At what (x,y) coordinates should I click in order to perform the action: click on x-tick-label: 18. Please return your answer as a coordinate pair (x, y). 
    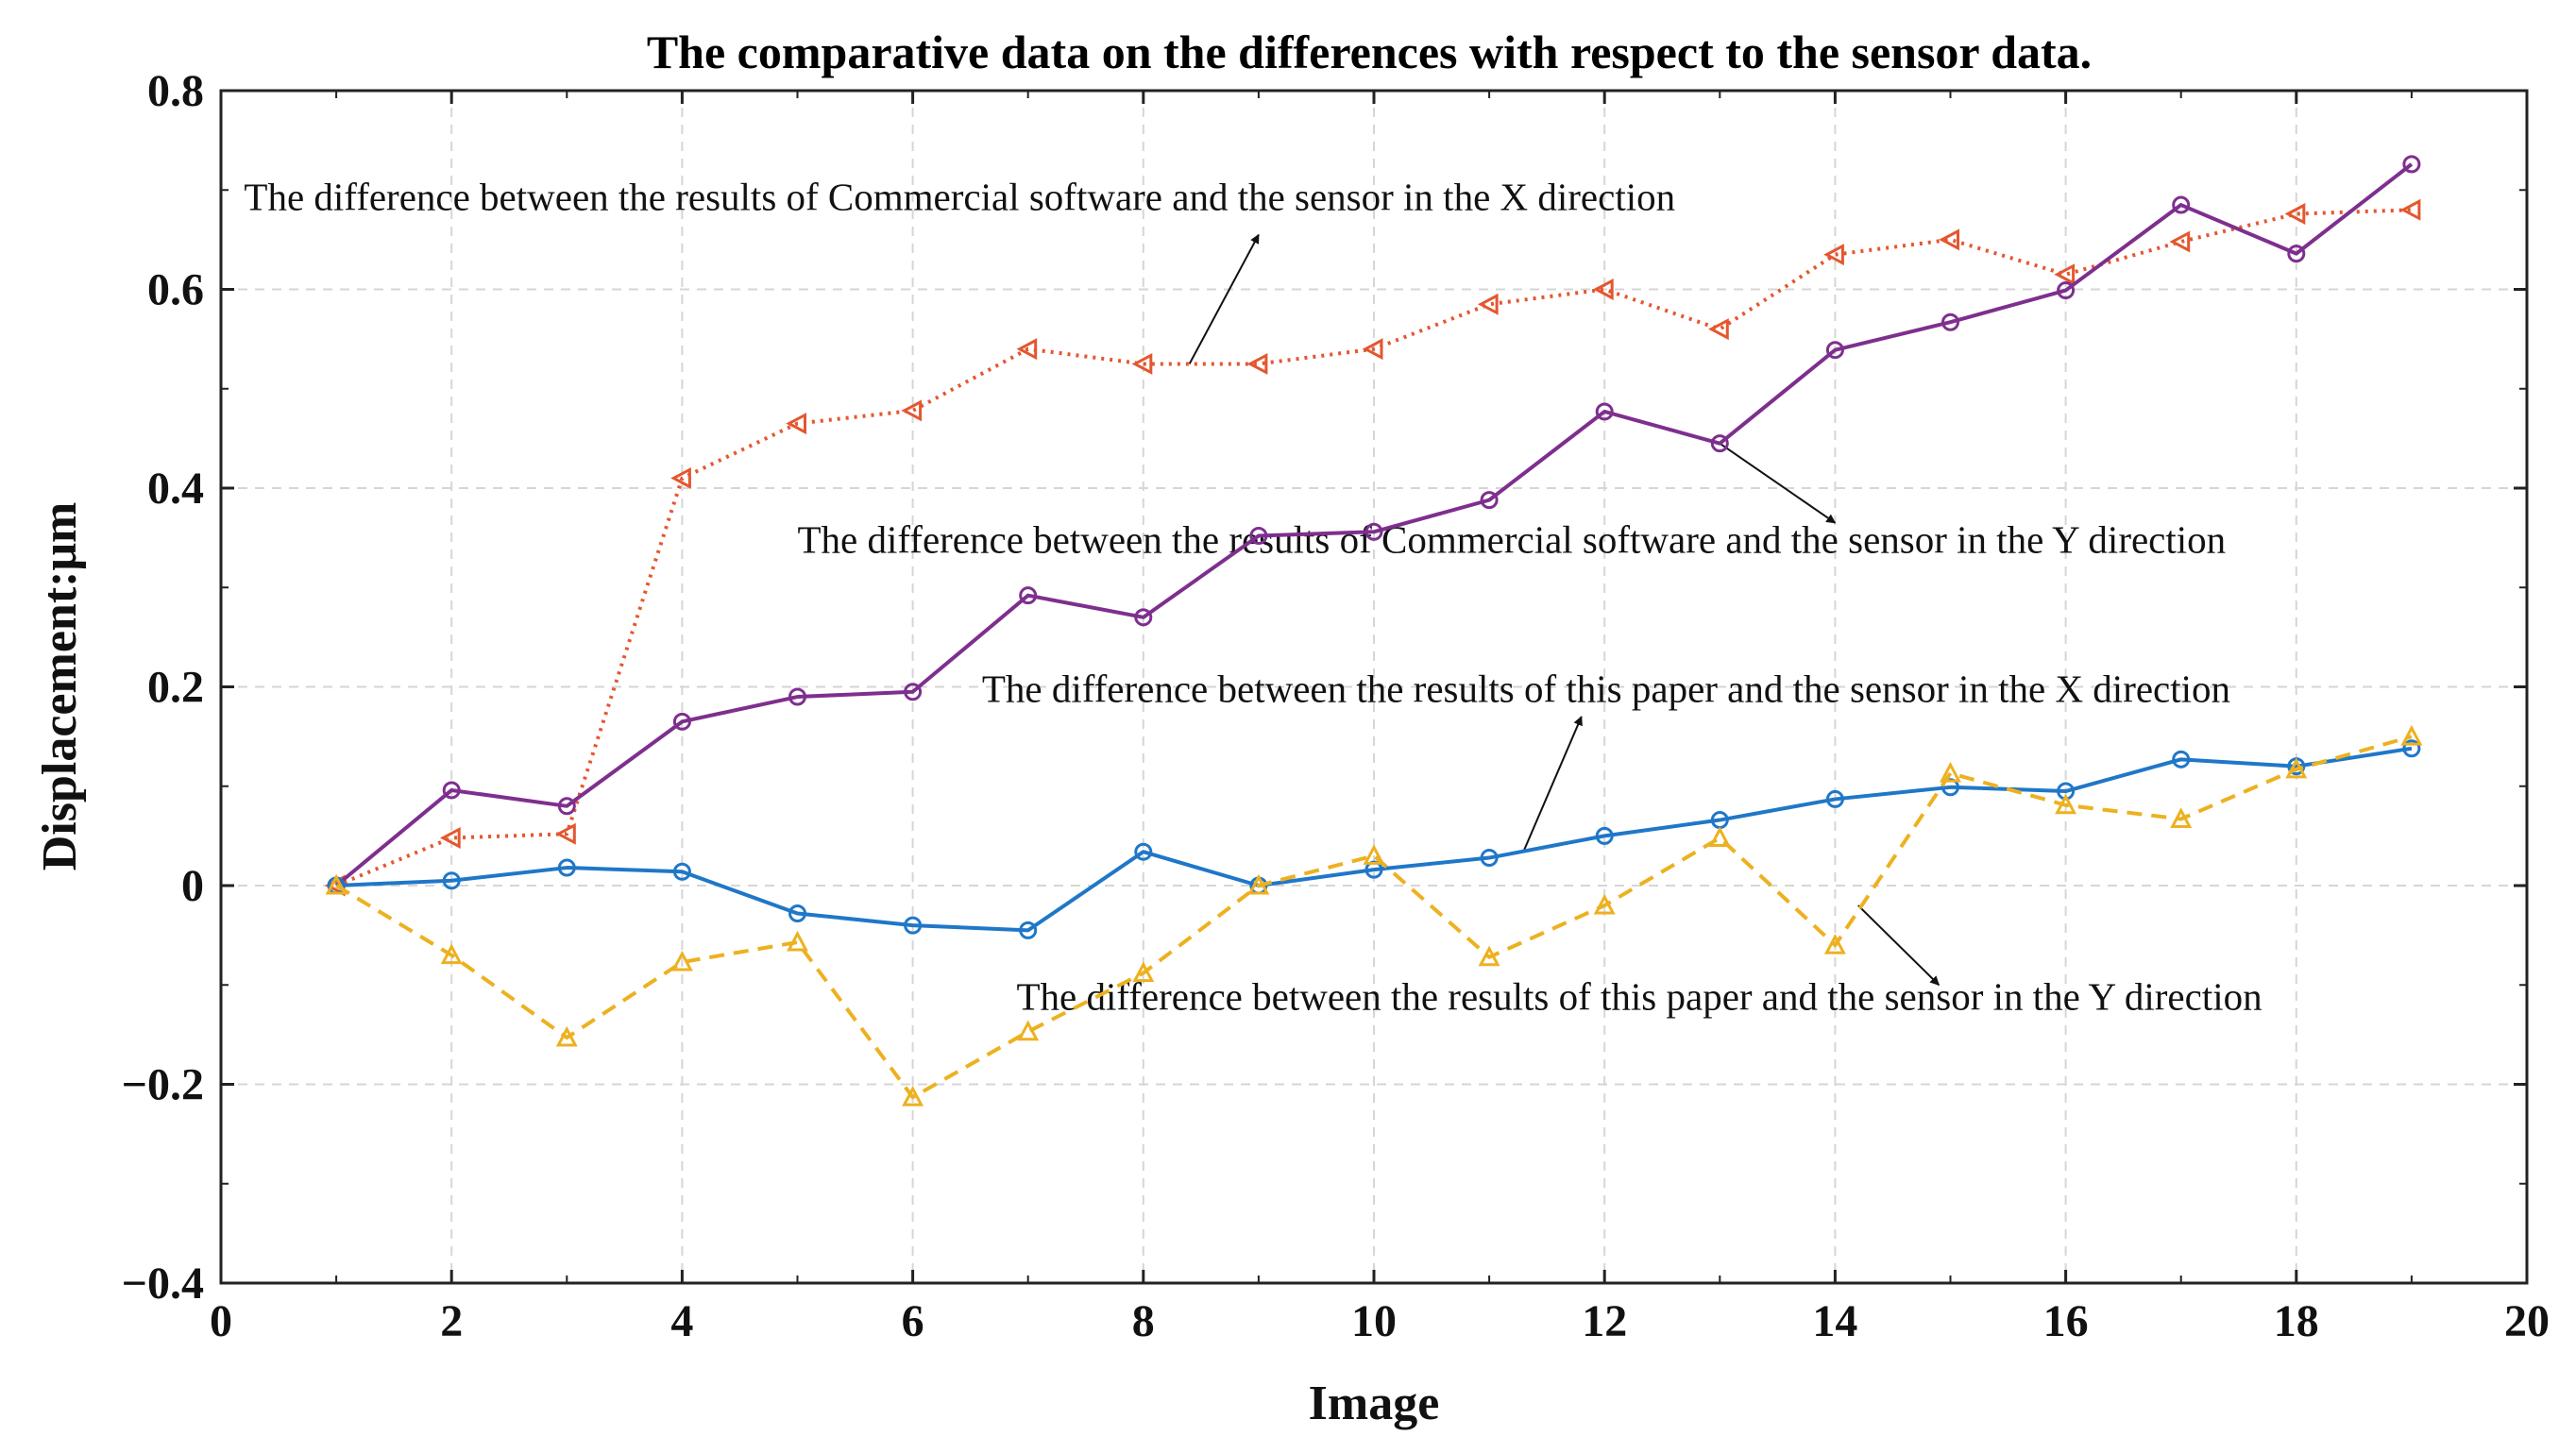
    Looking at the image, I should click on (2296, 1321).